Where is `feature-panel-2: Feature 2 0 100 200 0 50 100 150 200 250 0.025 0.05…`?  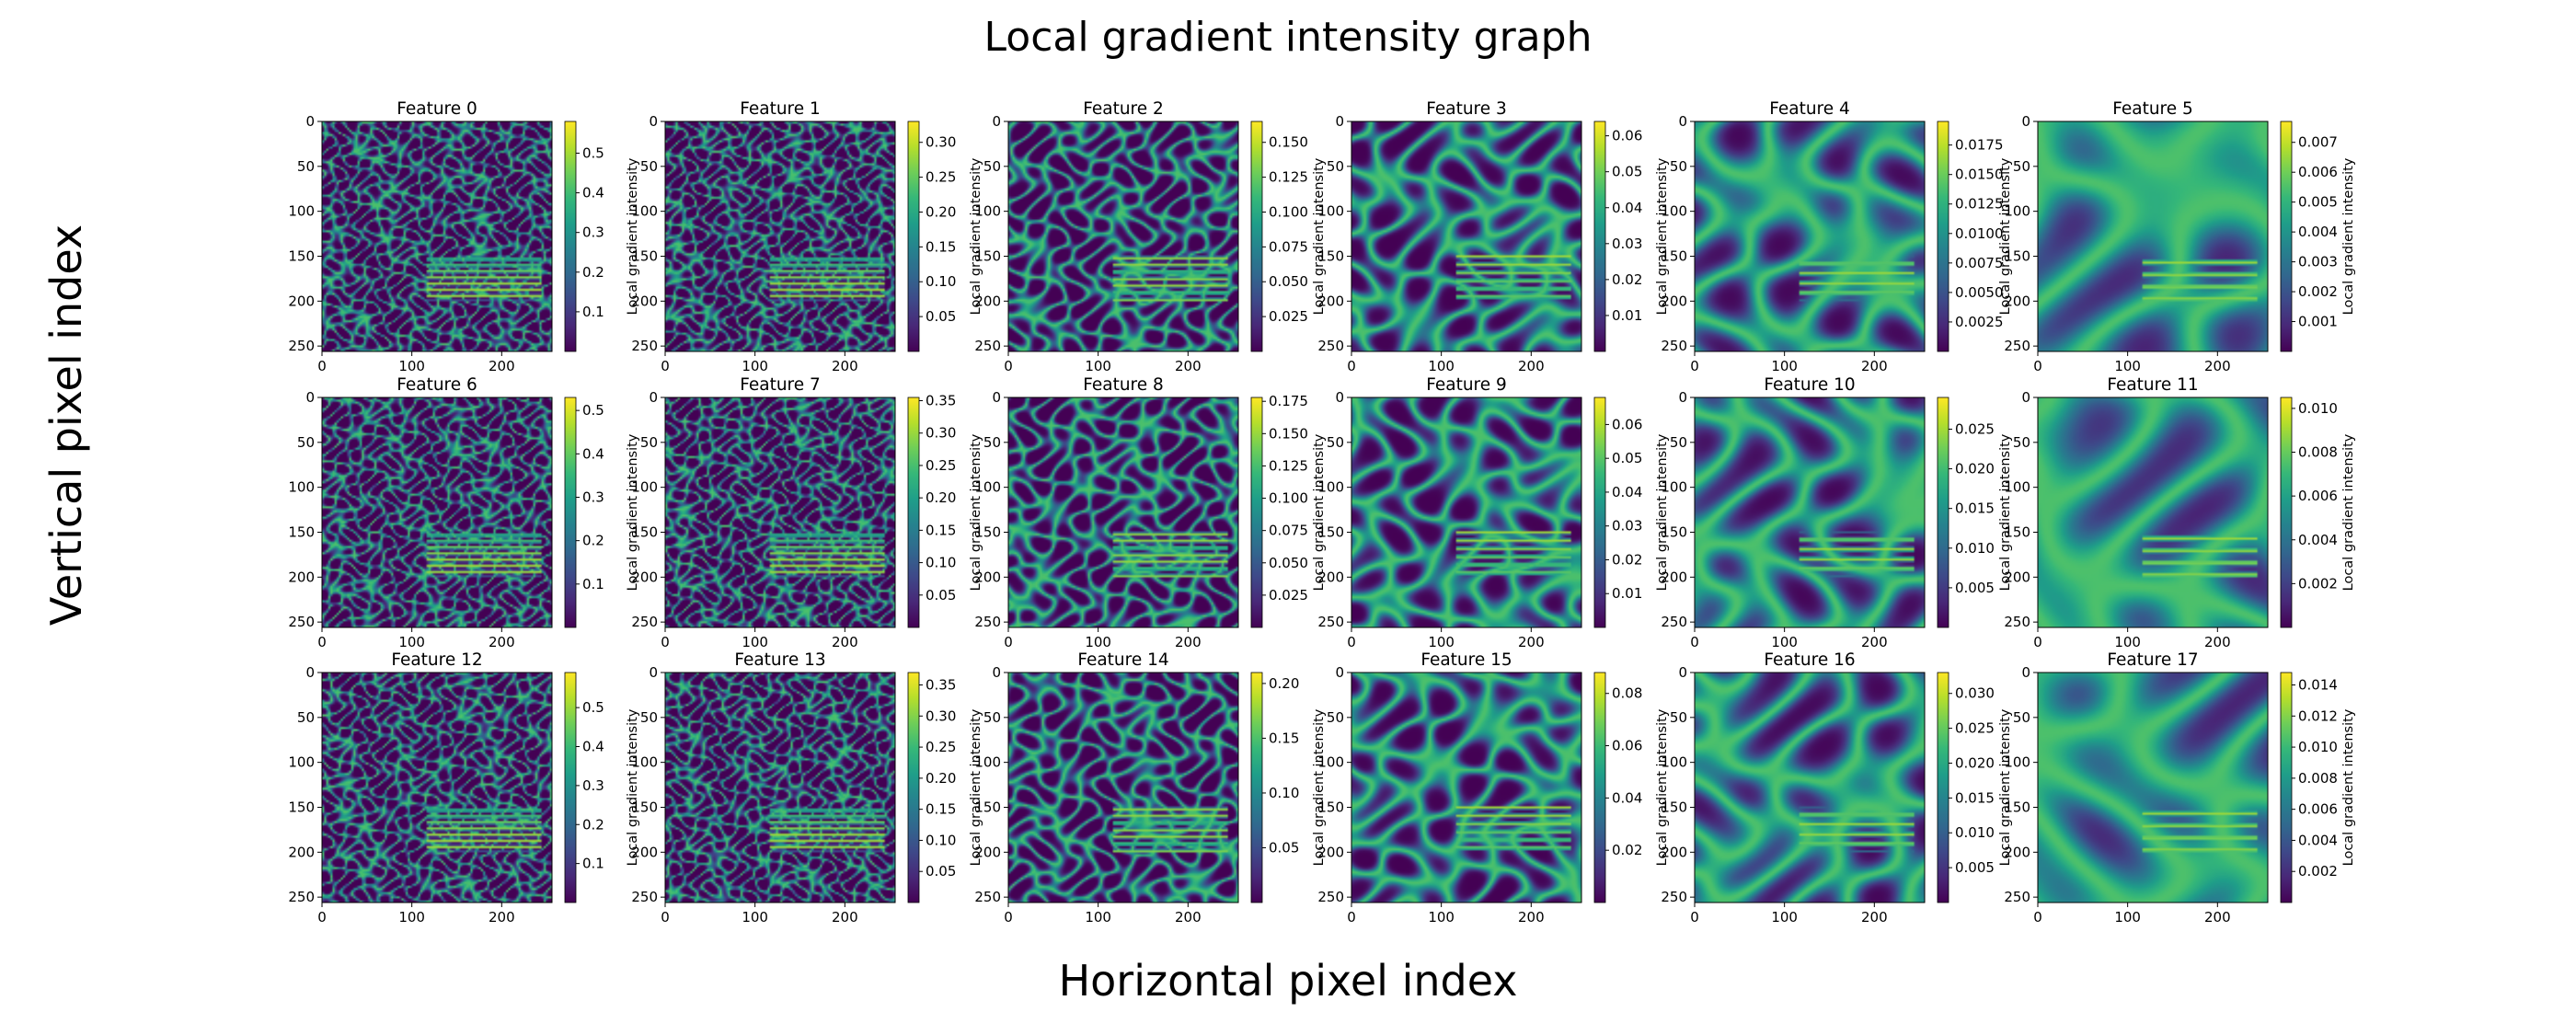
feature-panel-2: Feature 2 0 100 200 0 50 100 150 200 250 0.025 0.05… is located at coordinates (1150, 236).